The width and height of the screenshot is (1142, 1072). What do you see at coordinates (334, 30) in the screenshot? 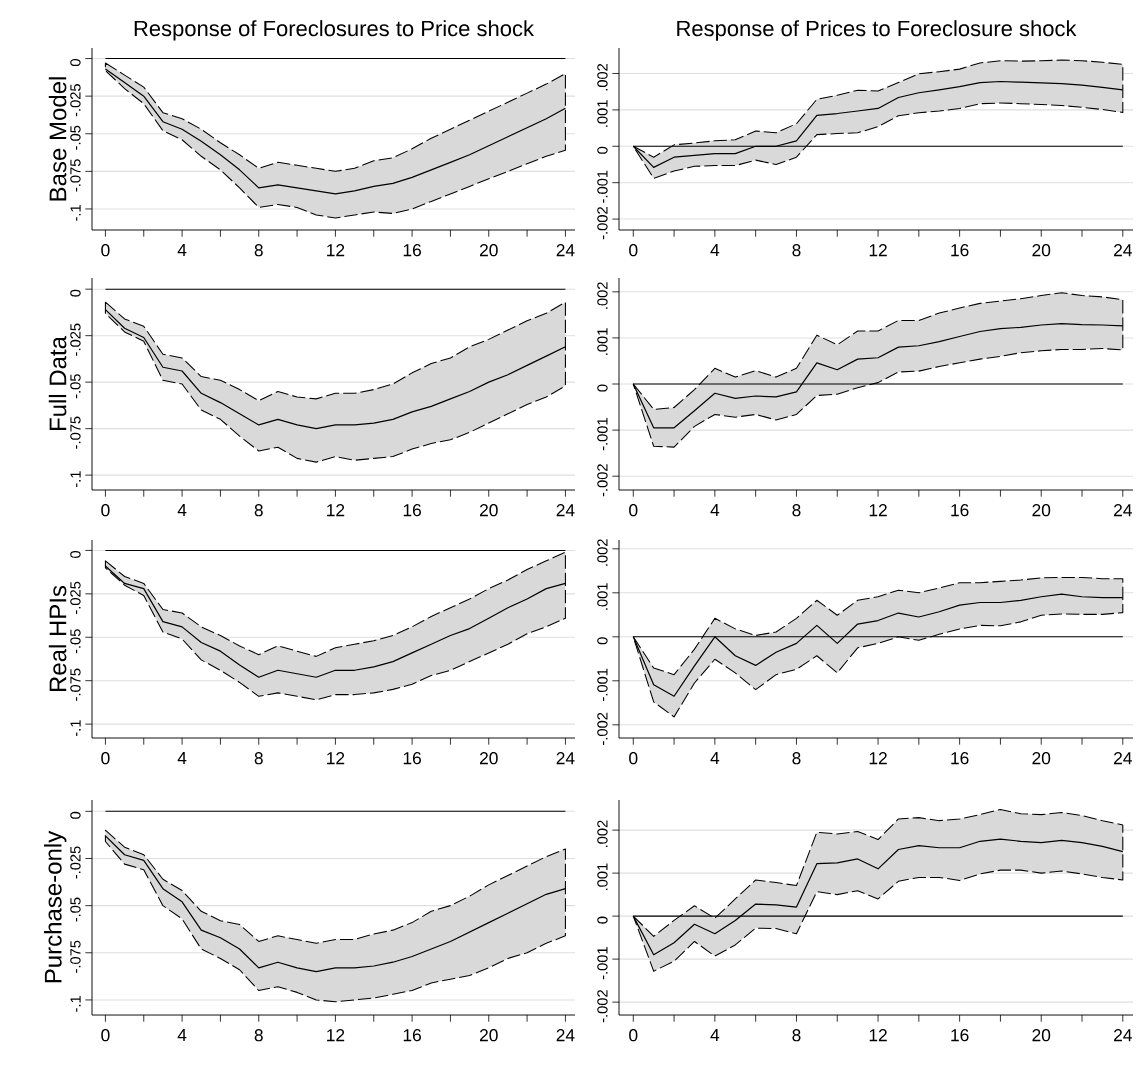
I see `chart-title: Response of Foreclosures to Price shock` at bounding box center [334, 30].